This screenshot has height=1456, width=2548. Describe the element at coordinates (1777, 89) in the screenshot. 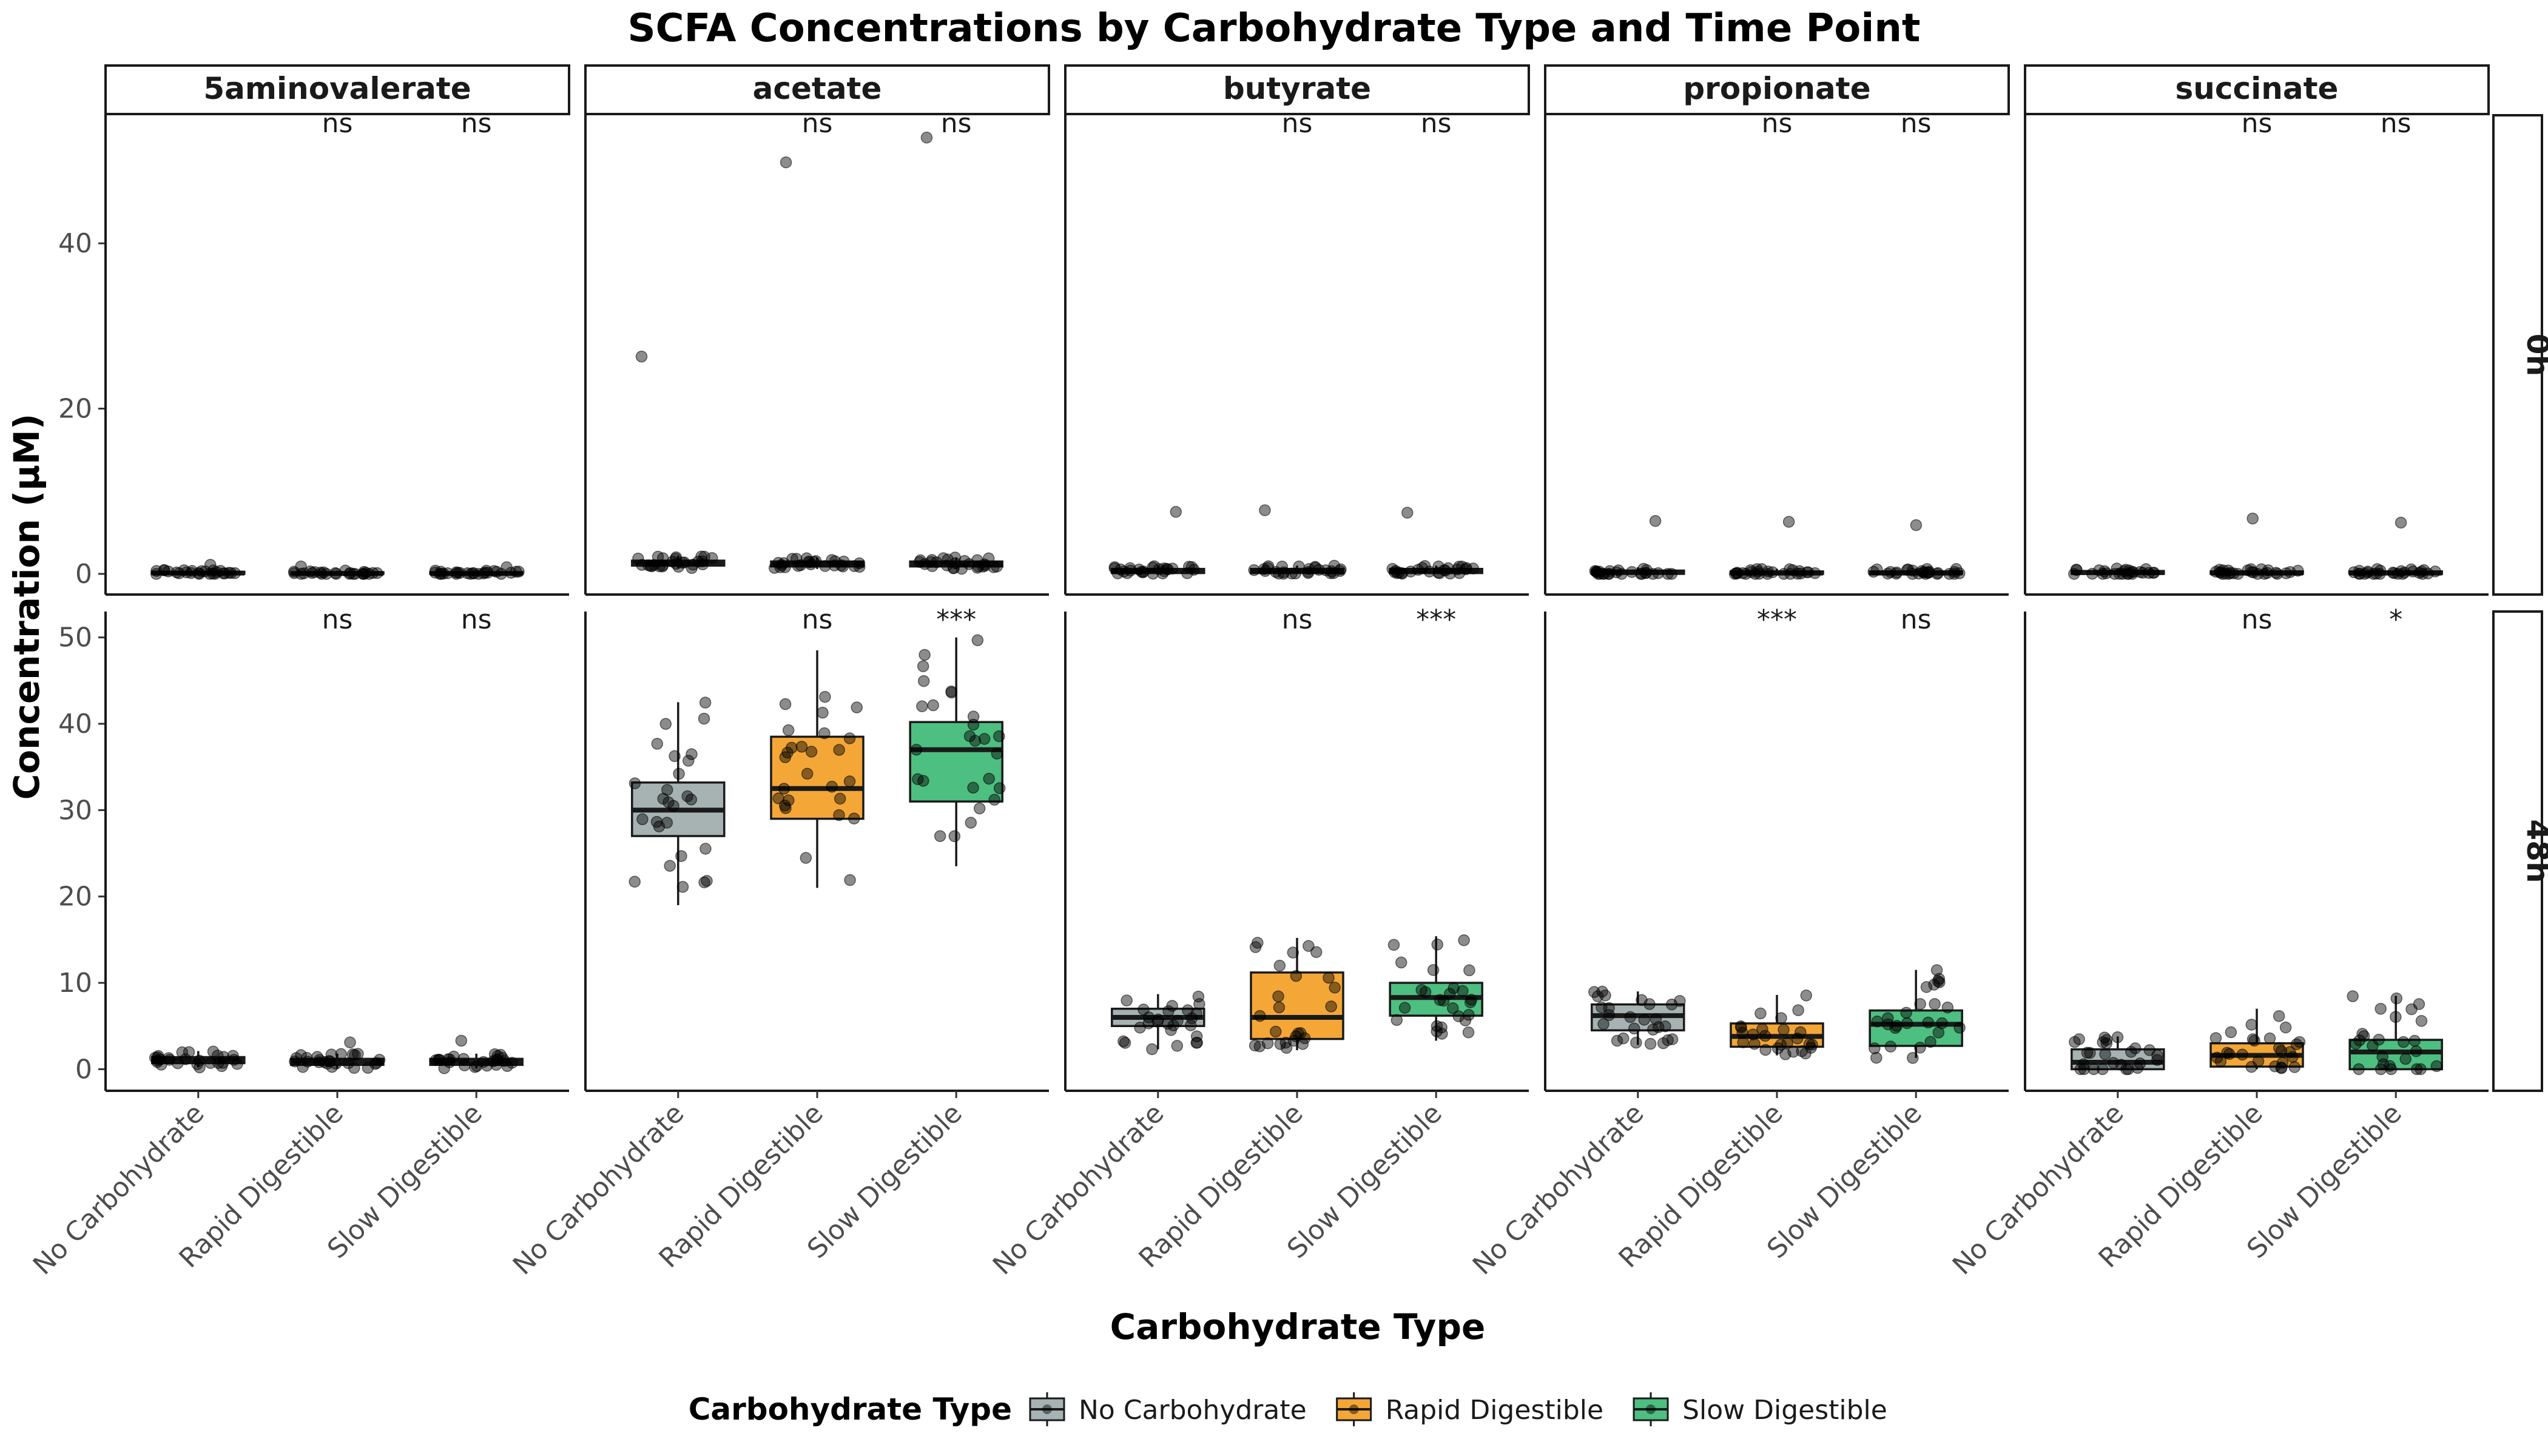

I see `facet-strip-propionate` at that location.